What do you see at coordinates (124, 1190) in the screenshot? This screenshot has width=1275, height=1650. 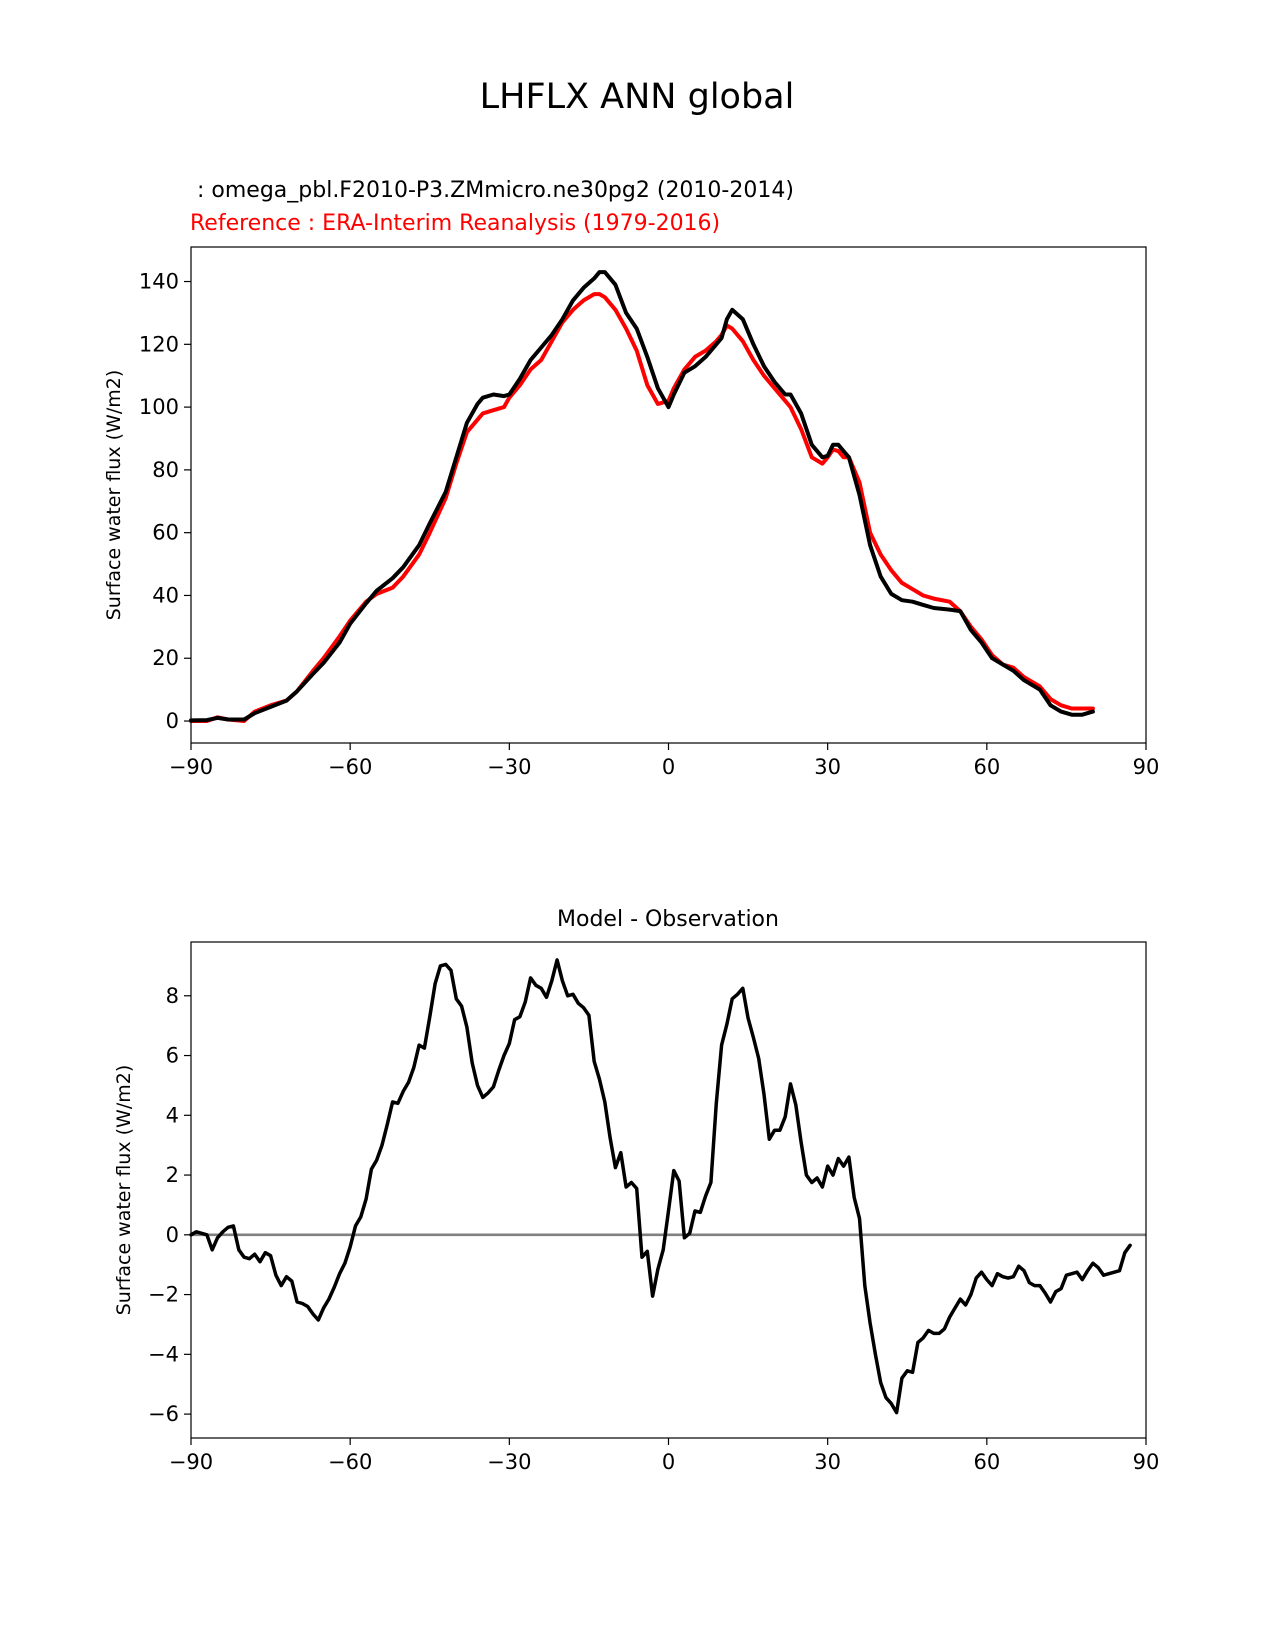 I see `bottom-ylabel: Surface water flux (W/m2)` at bounding box center [124, 1190].